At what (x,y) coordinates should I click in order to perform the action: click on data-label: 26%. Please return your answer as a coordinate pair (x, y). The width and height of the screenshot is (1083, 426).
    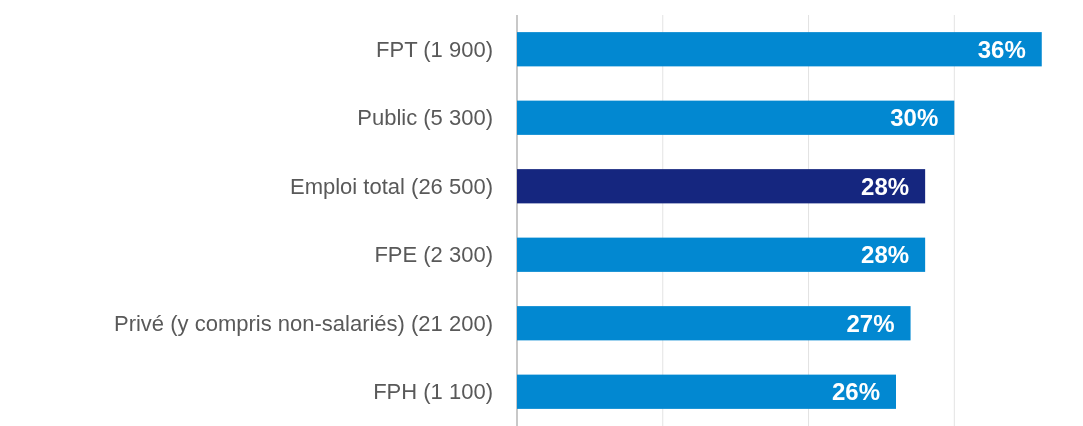
    Looking at the image, I should click on (855, 392).